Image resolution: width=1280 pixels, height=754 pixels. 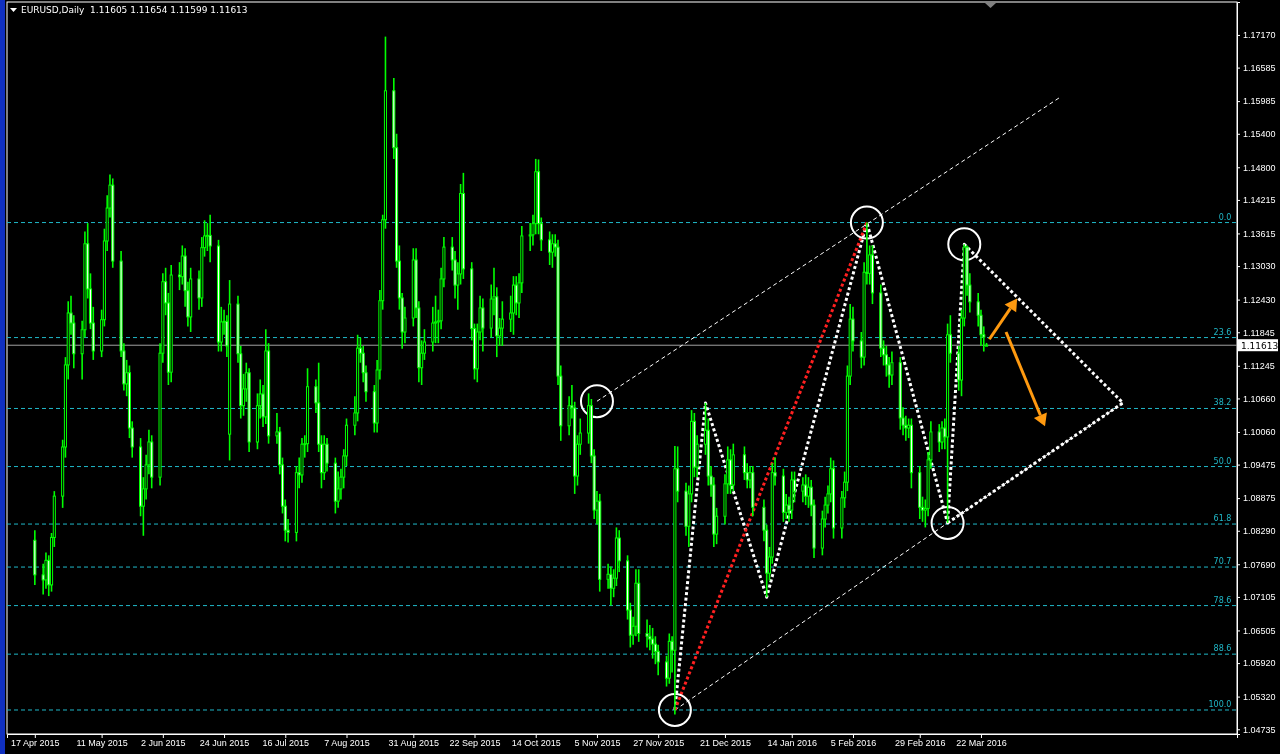 I want to click on annotation: 38.2, so click(x=1222, y=403).